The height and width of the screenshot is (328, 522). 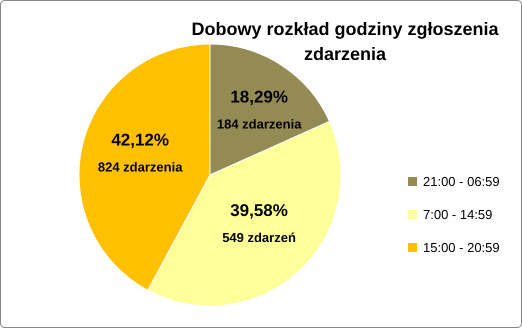 What do you see at coordinates (141, 152) in the screenshot?
I see `data-label: 42,12% 824 zdarzenia` at bounding box center [141, 152].